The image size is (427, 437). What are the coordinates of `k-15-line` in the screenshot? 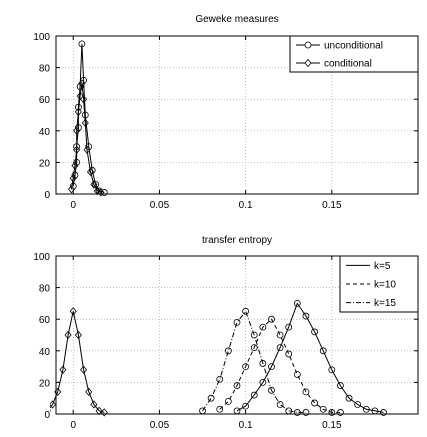 It's located at (254, 361).